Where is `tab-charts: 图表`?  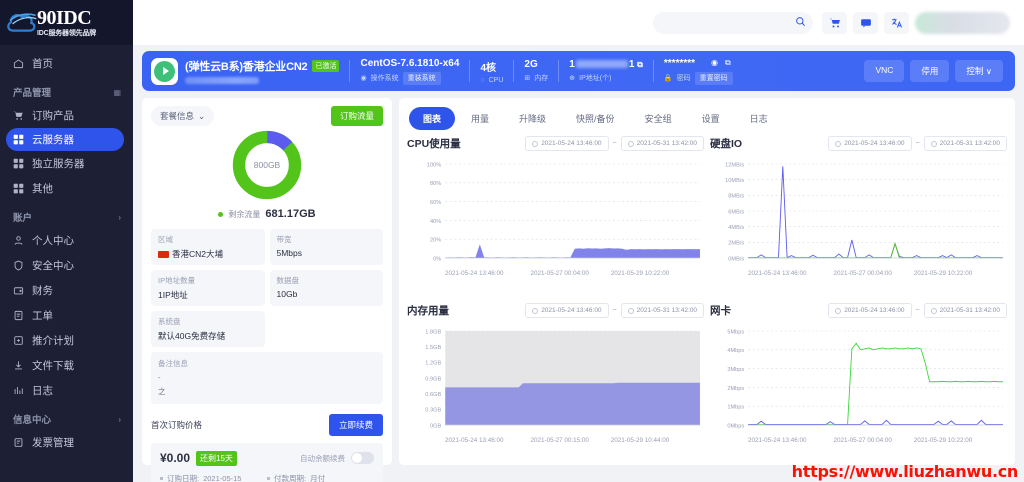
tab-charts: 图表 is located at coordinates (432, 118).